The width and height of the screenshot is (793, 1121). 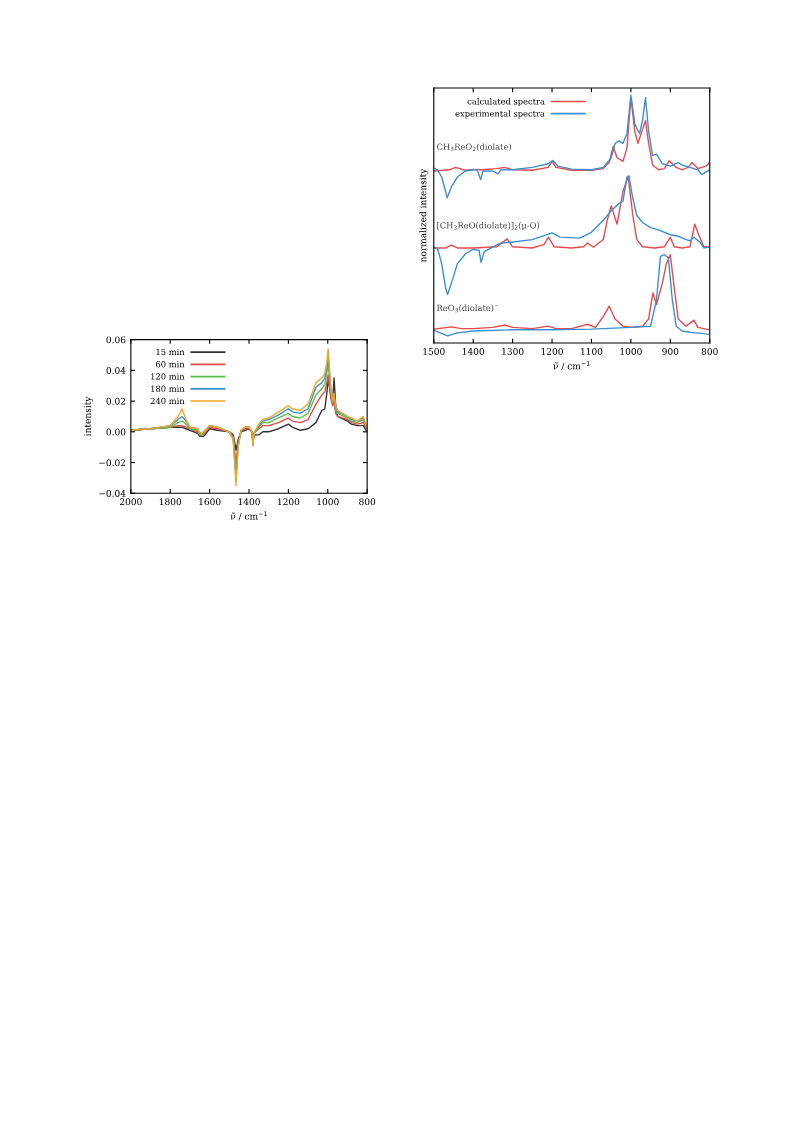 I want to click on legend-label: 120 min, so click(x=168, y=376).